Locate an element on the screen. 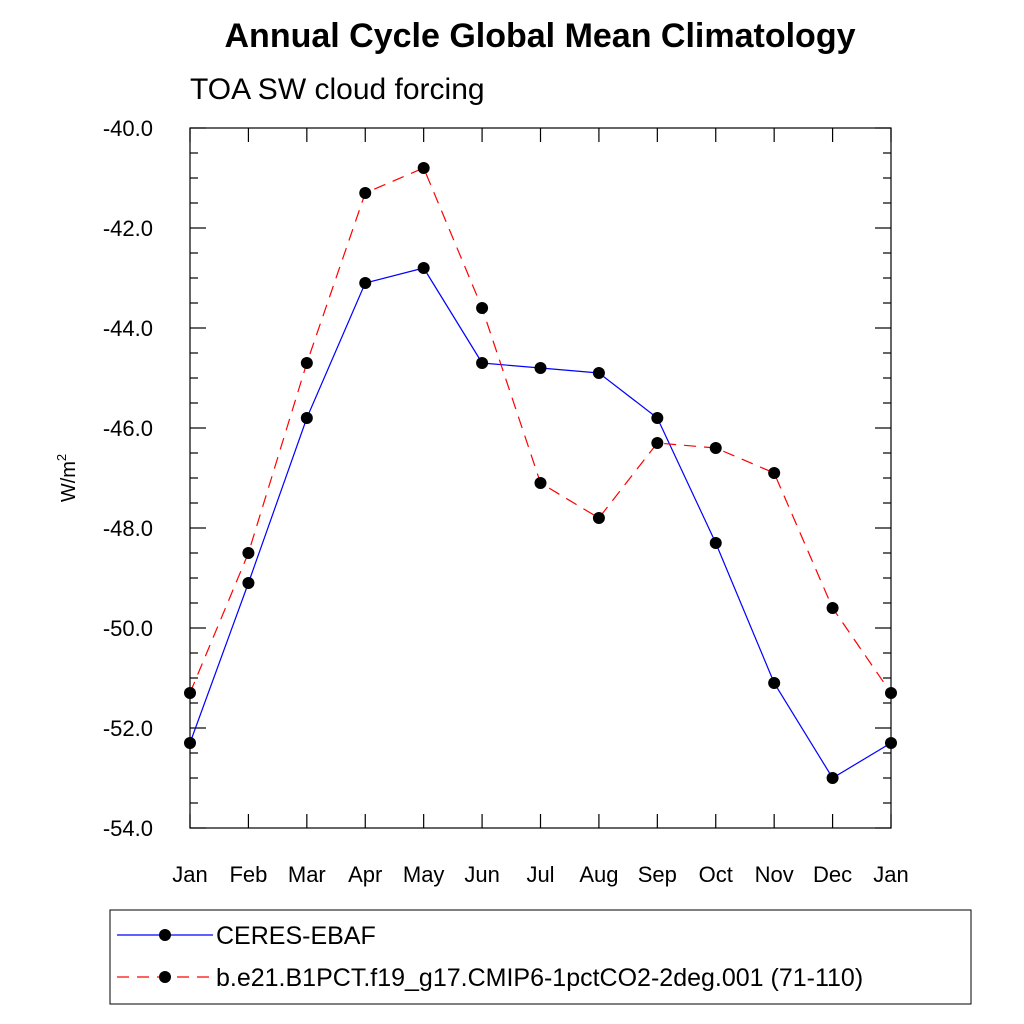 This screenshot has height=1024, width=1024. y-tick-label: -46.0 is located at coordinates (128, 428).